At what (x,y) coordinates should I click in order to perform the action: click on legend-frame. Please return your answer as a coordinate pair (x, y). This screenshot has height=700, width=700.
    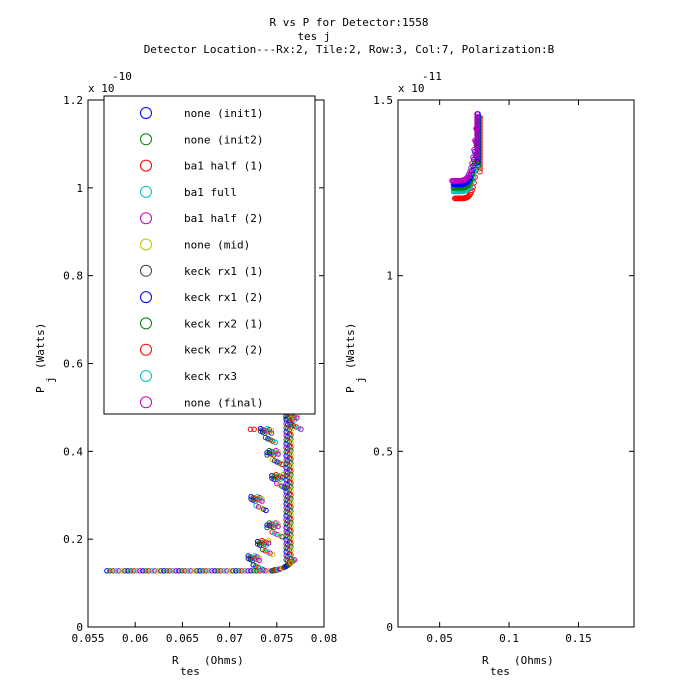
    Looking at the image, I should click on (209, 255).